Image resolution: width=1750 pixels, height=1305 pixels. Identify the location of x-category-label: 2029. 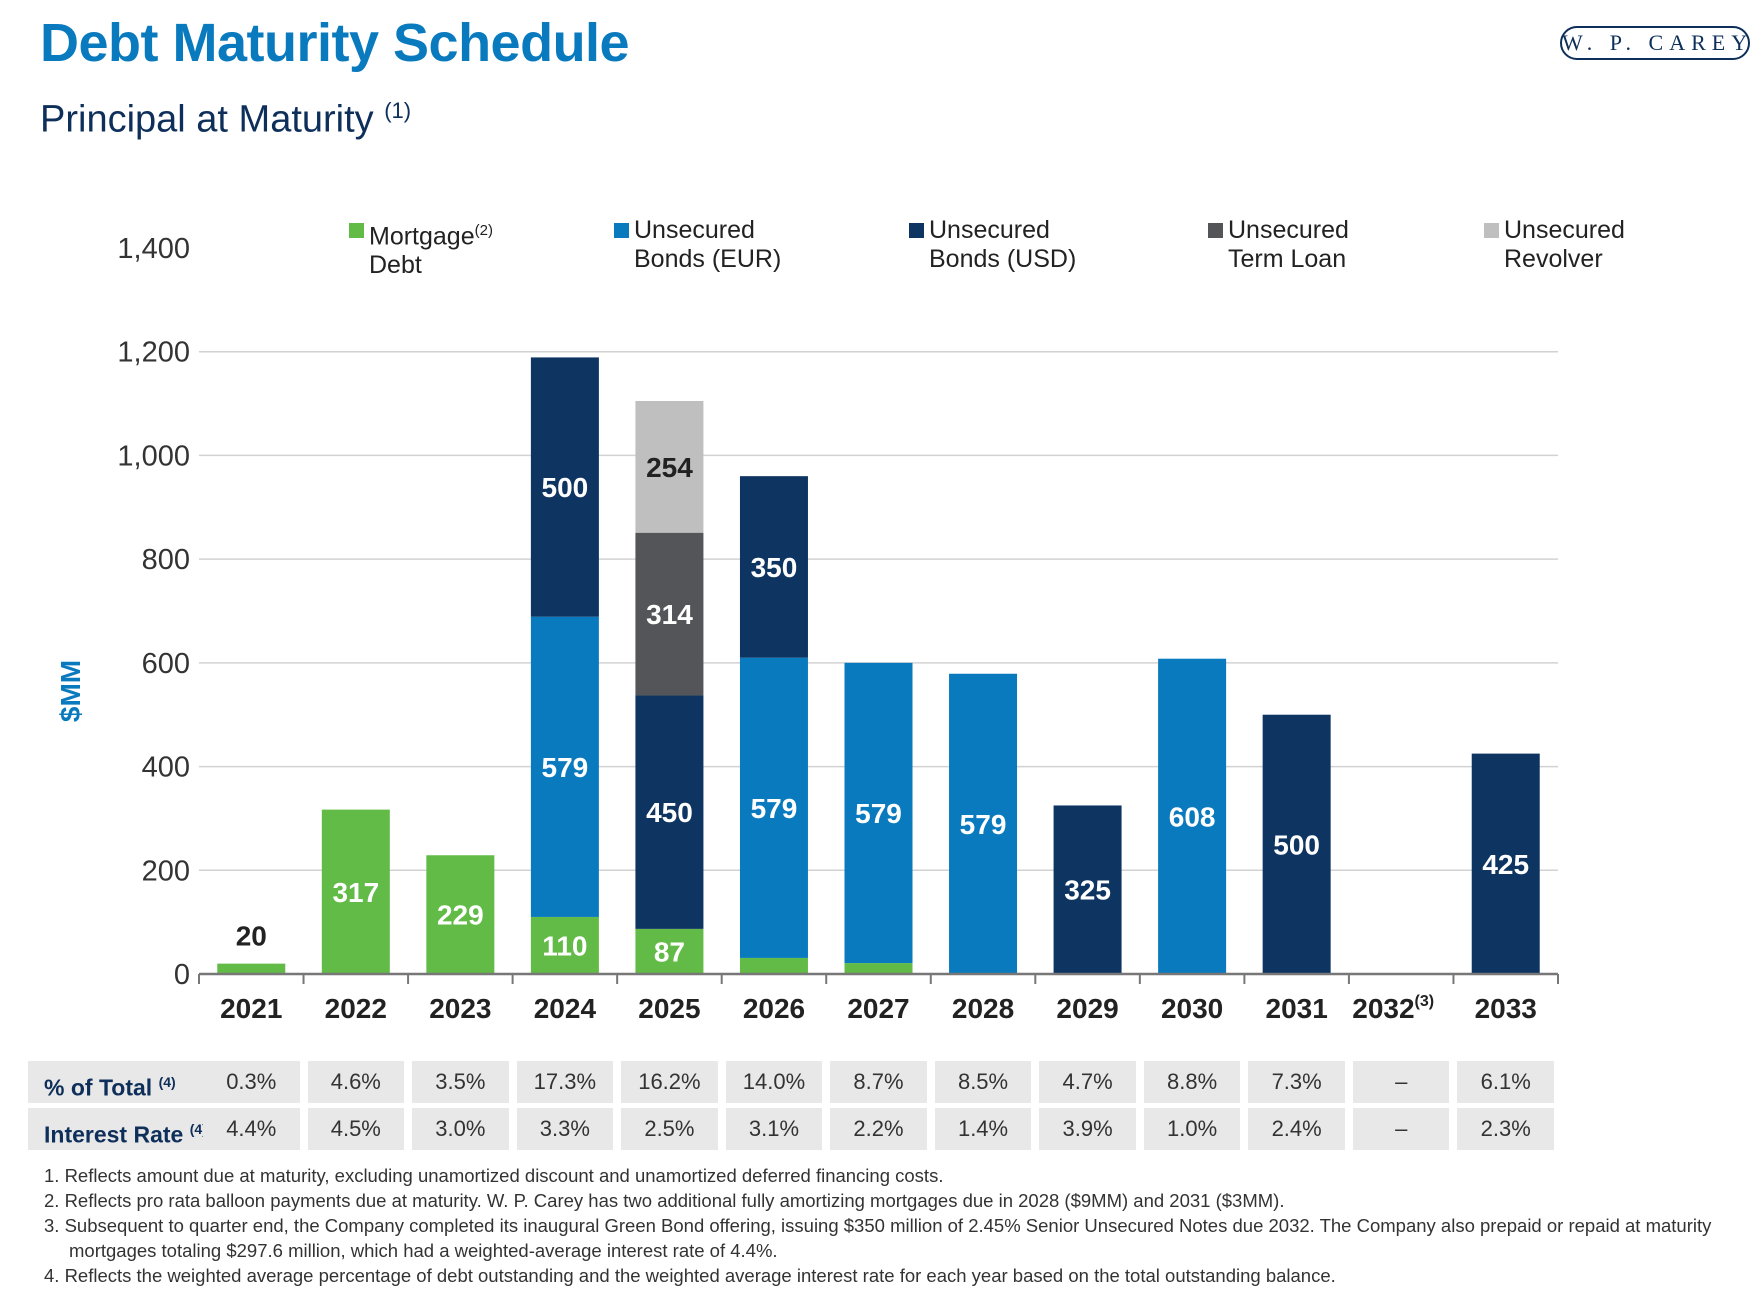
(1087, 1008).